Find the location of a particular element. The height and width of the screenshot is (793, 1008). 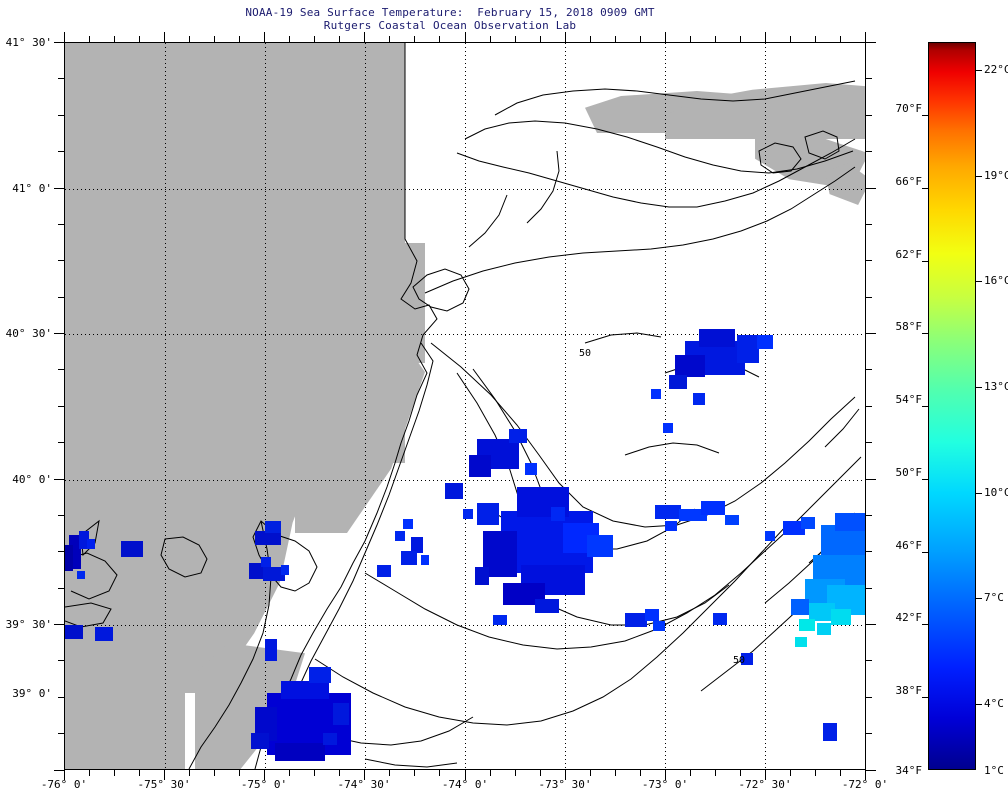

y-axis-label: 39° 0' is located at coordinates (32, 693).